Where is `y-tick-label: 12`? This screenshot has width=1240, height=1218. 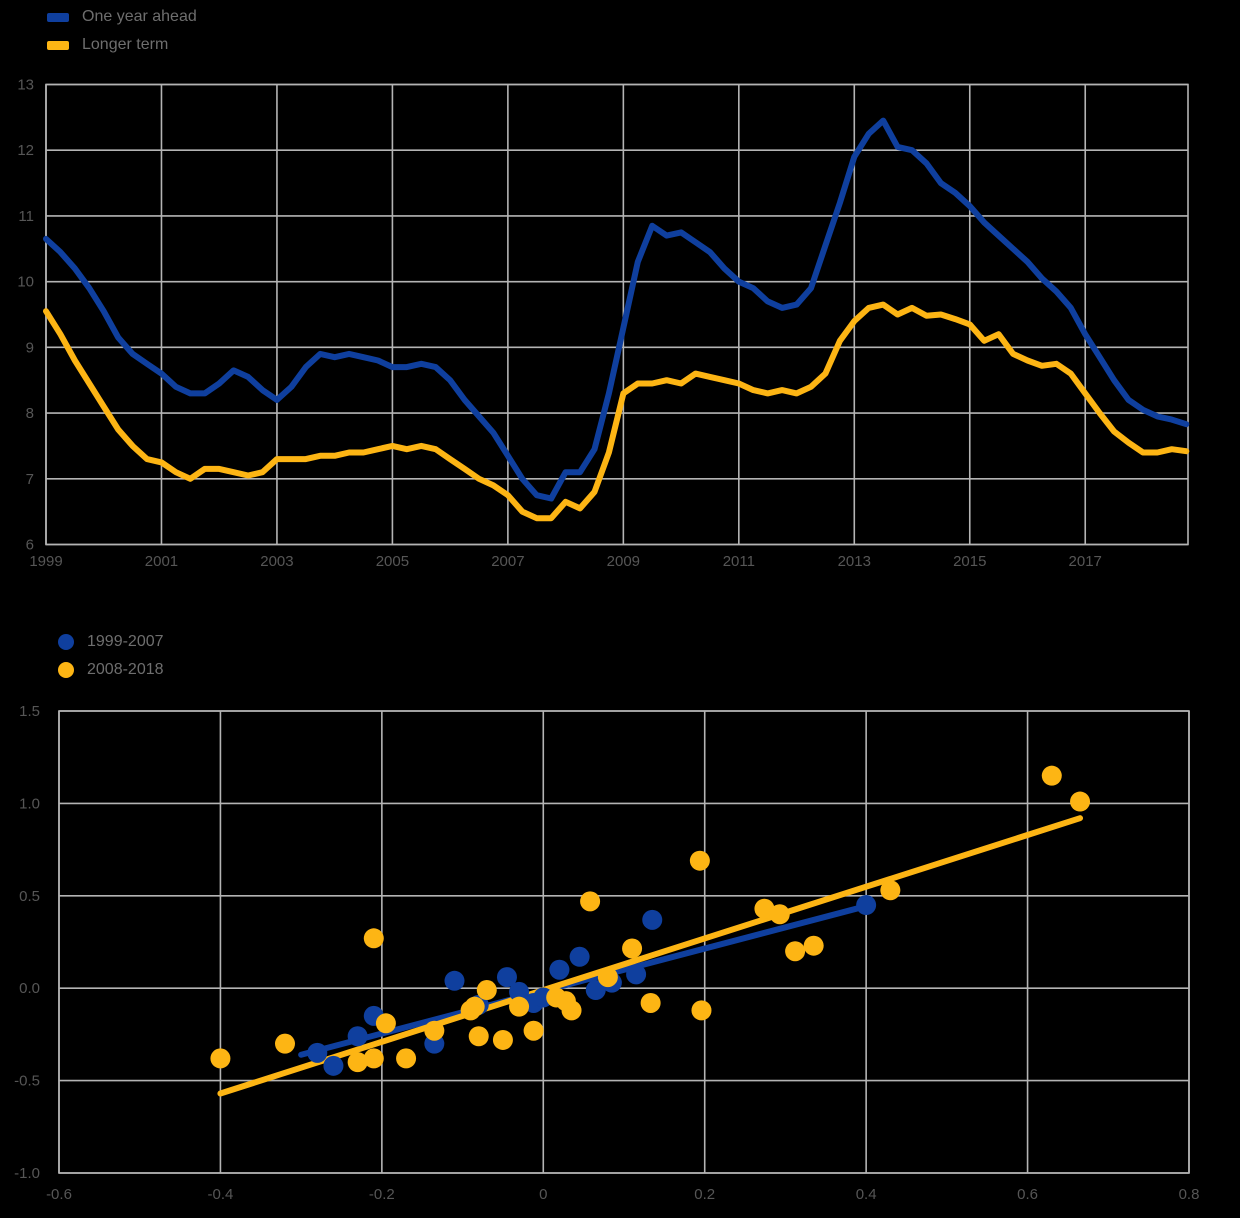
y-tick-label: 12 is located at coordinates (25, 150).